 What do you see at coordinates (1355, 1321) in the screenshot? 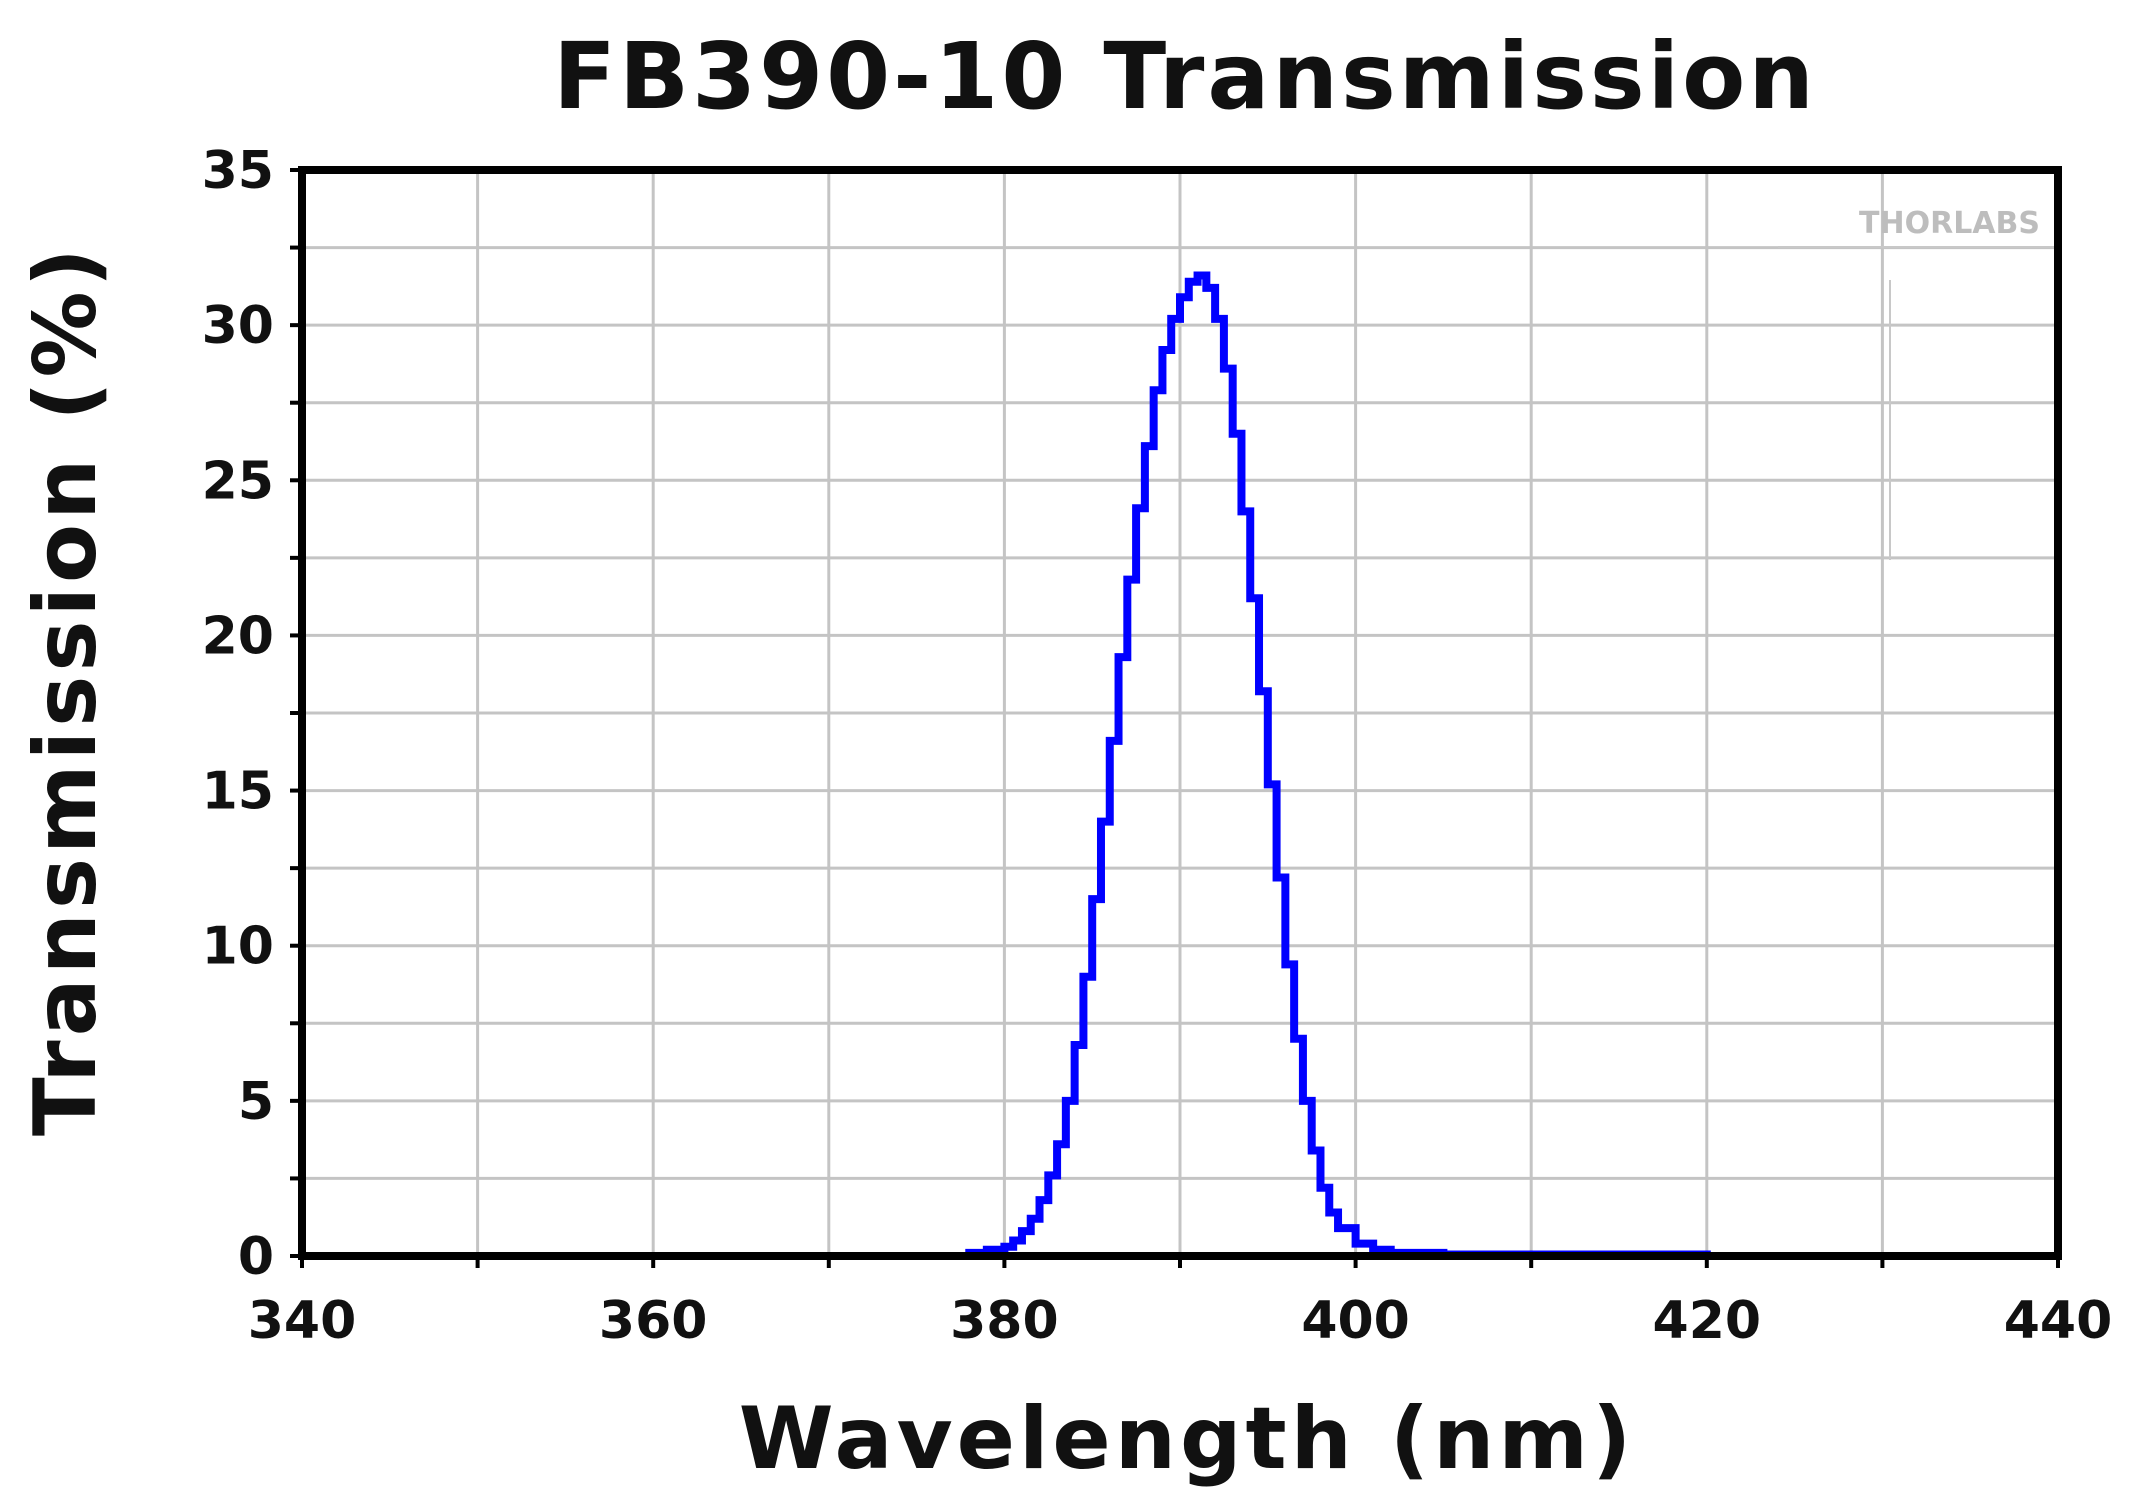
I see `x-tick-label: 400` at bounding box center [1355, 1321].